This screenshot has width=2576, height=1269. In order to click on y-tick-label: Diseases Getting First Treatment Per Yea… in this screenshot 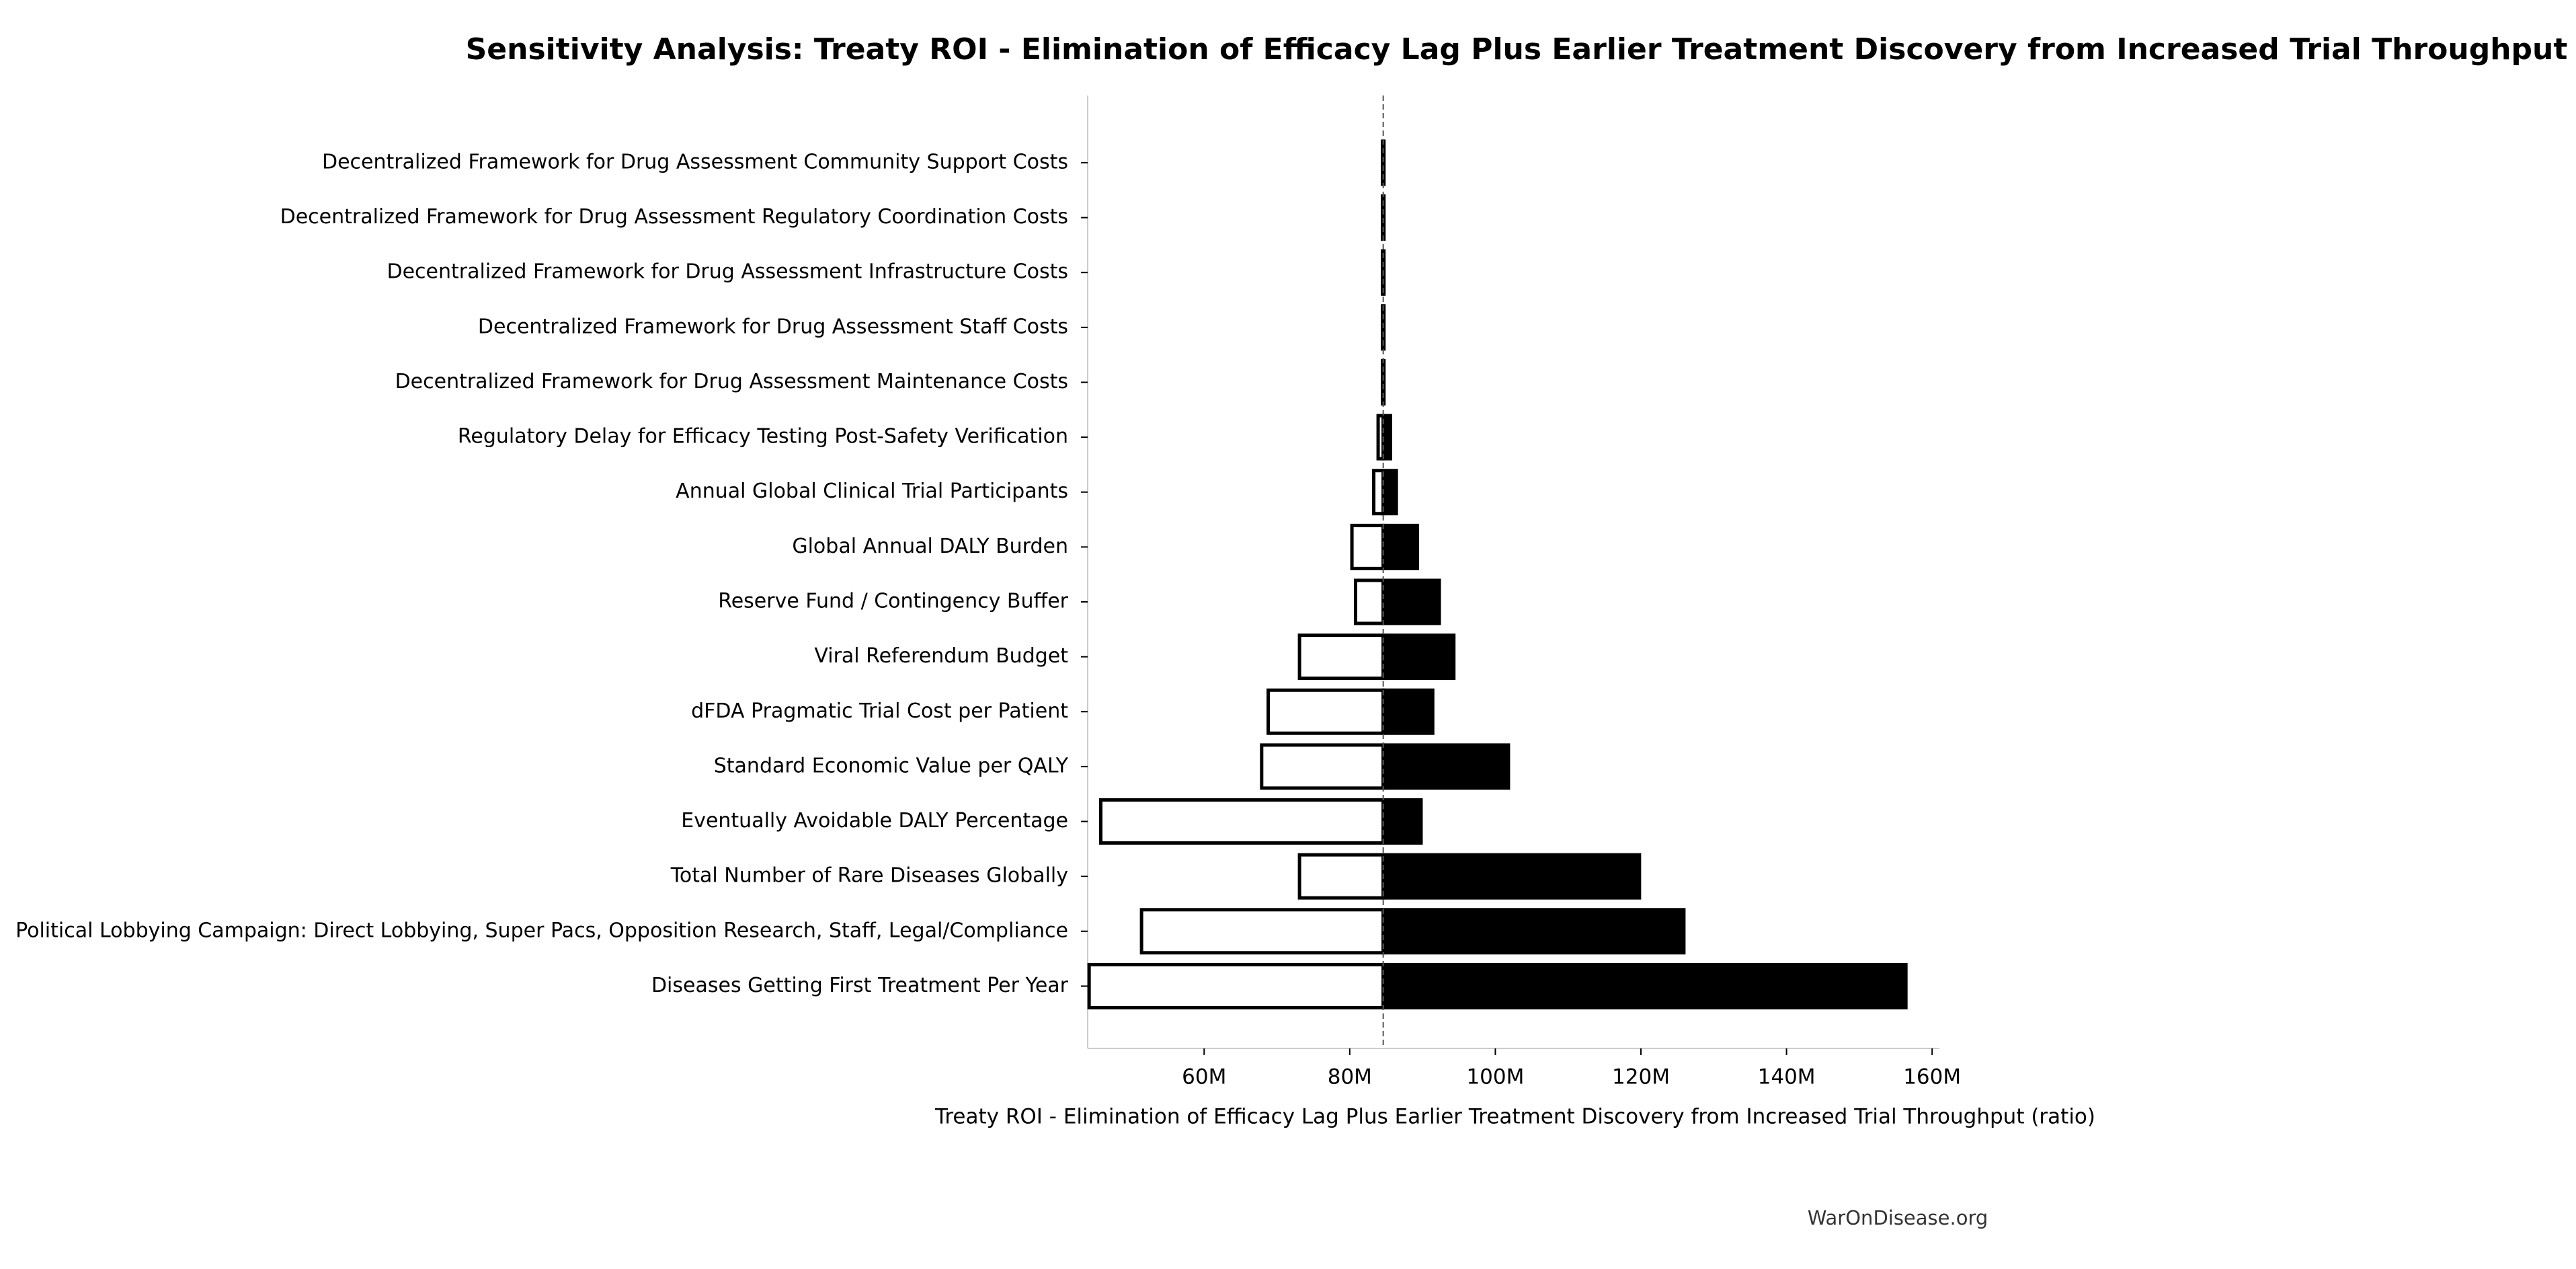, I will do `click(860, 985)`.